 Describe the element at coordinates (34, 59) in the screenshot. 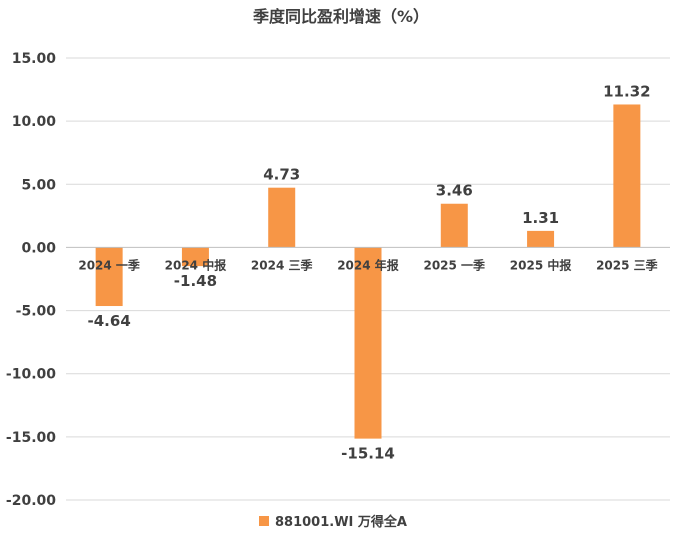

I see `y-tick-label: 15.00` at that location.